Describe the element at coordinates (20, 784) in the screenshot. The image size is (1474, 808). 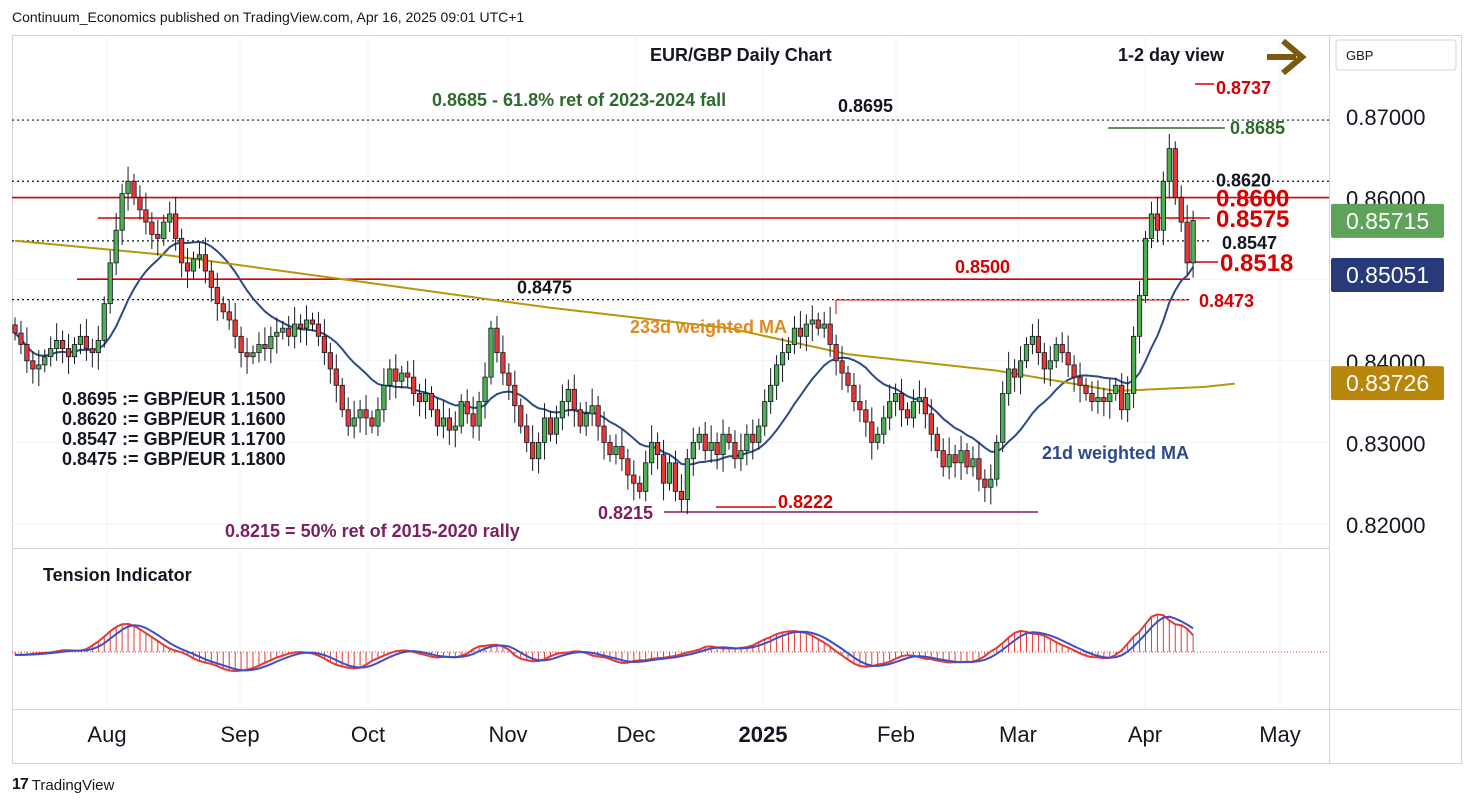
I see `tradingview-logo-icon: 17` at that location.